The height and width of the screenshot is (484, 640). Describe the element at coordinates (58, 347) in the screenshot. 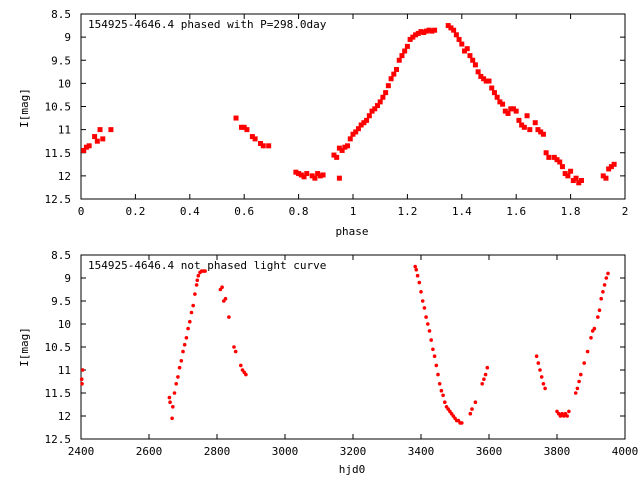

I see `unphased-y-tick-label: 10.5` at that location.